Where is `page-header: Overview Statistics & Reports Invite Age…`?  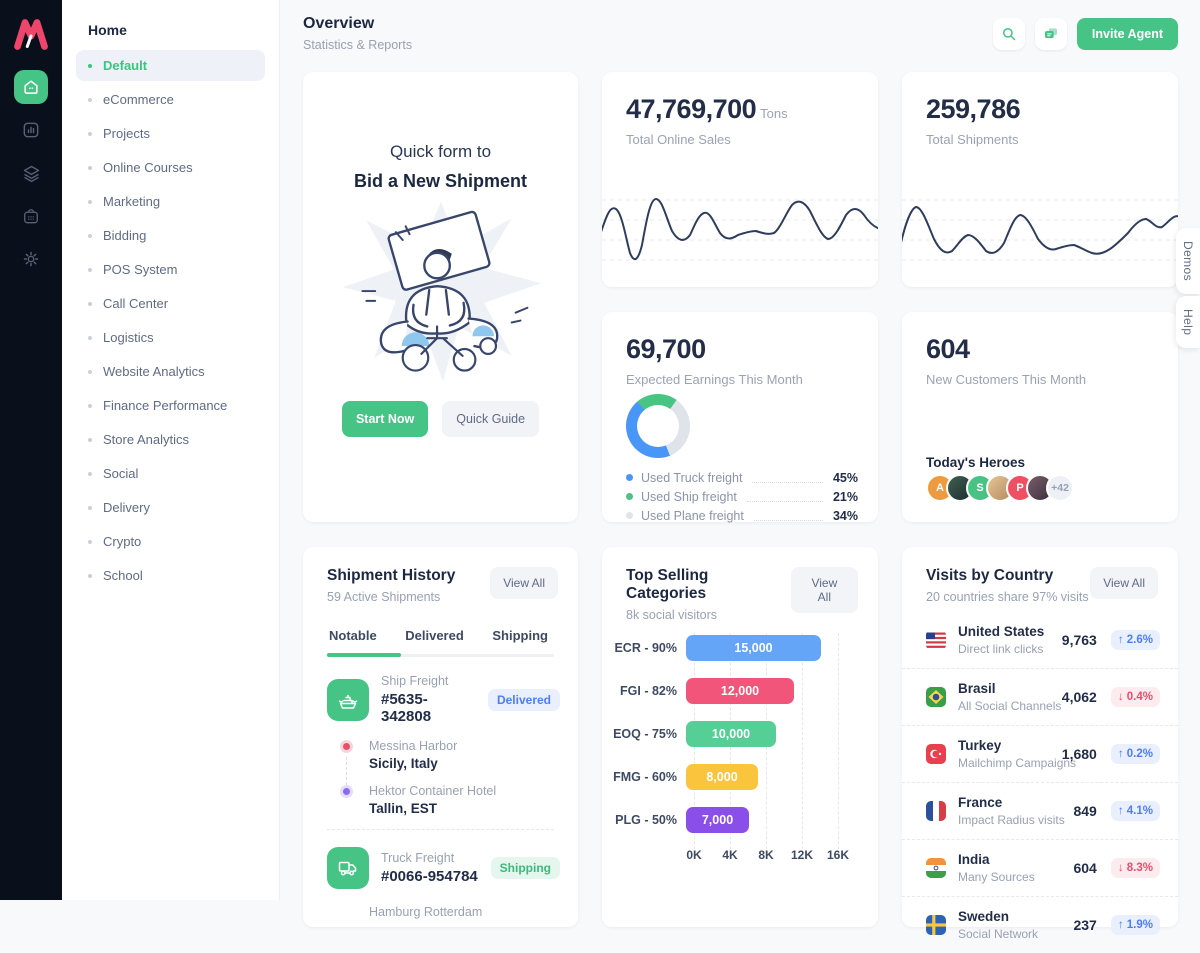
page-header: Overview Statistics & Reports Invite Age… is located at coordinates (740, 33).